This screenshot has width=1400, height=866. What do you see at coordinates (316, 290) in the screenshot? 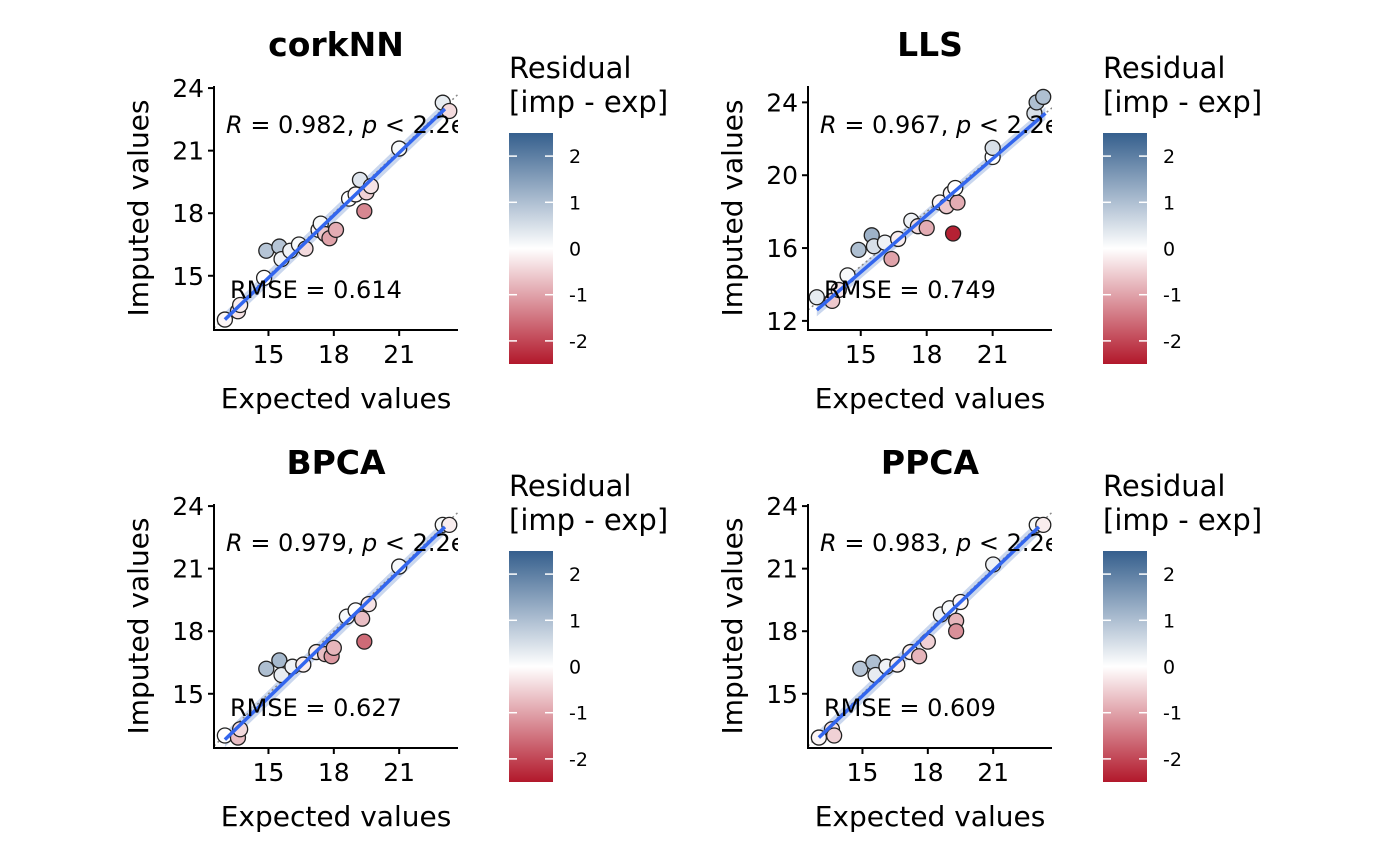
I see `rmse-label: RMSE = 0.614` at bounding box center [316, 290].